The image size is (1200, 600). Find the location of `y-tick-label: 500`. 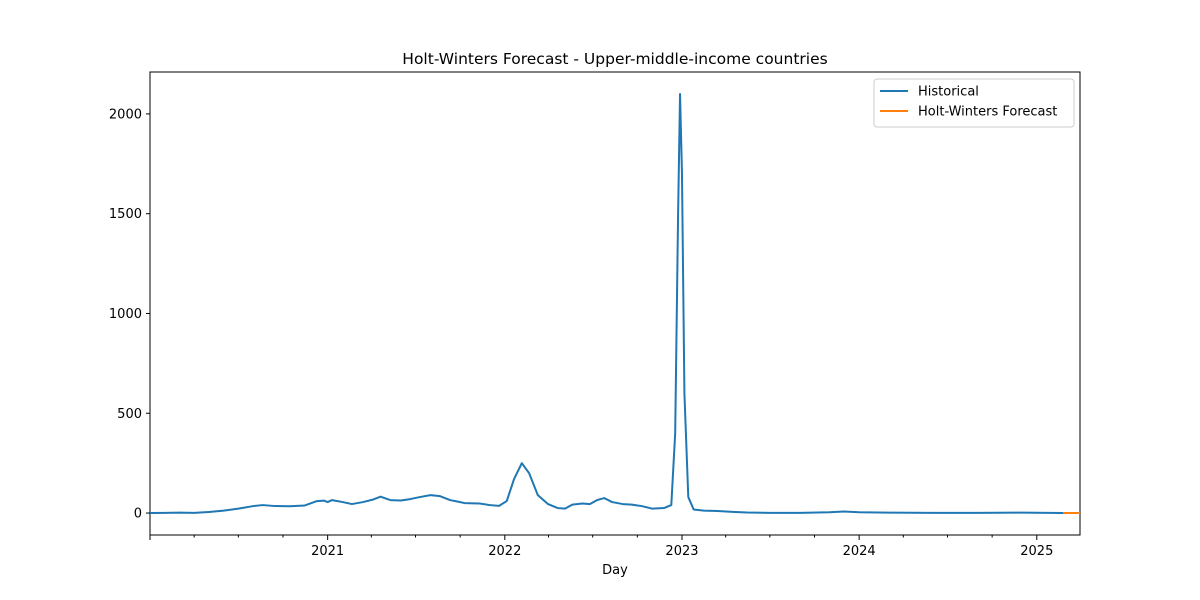

y-tick-label: 500 is located at coordinates (129, 414).